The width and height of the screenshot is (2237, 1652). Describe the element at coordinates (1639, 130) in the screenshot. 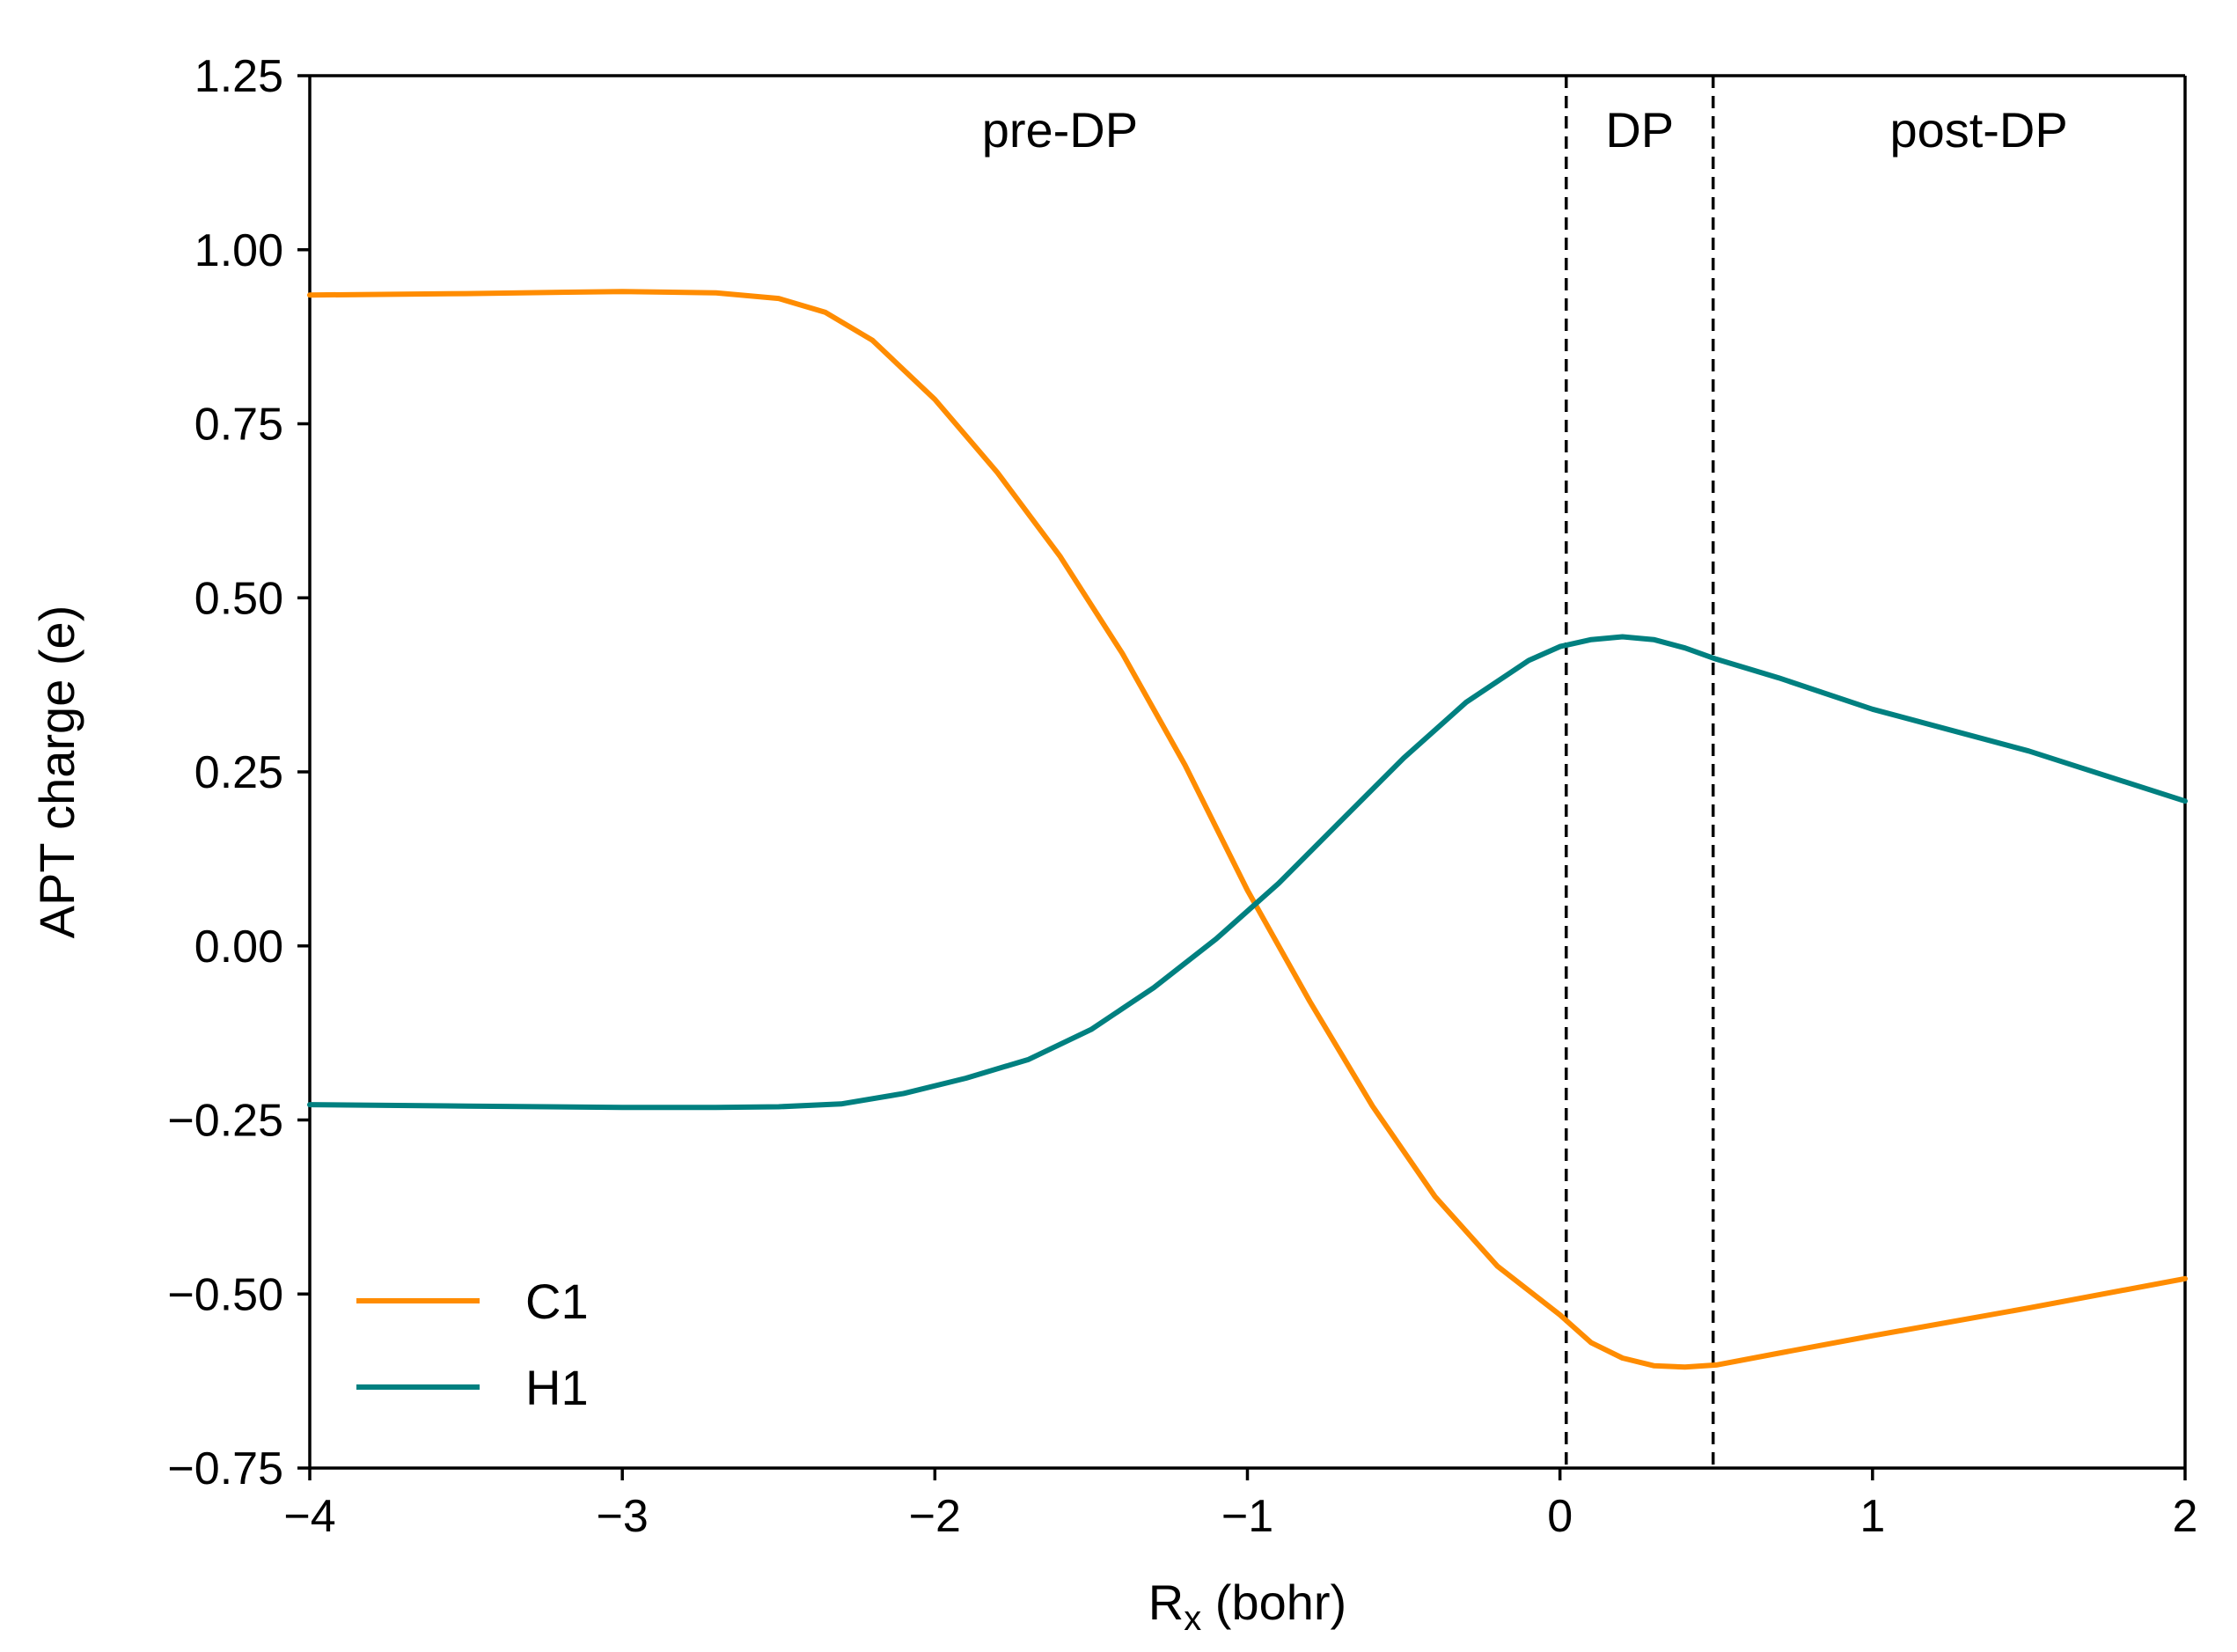

I see `region-label-dp: DP` at that location.